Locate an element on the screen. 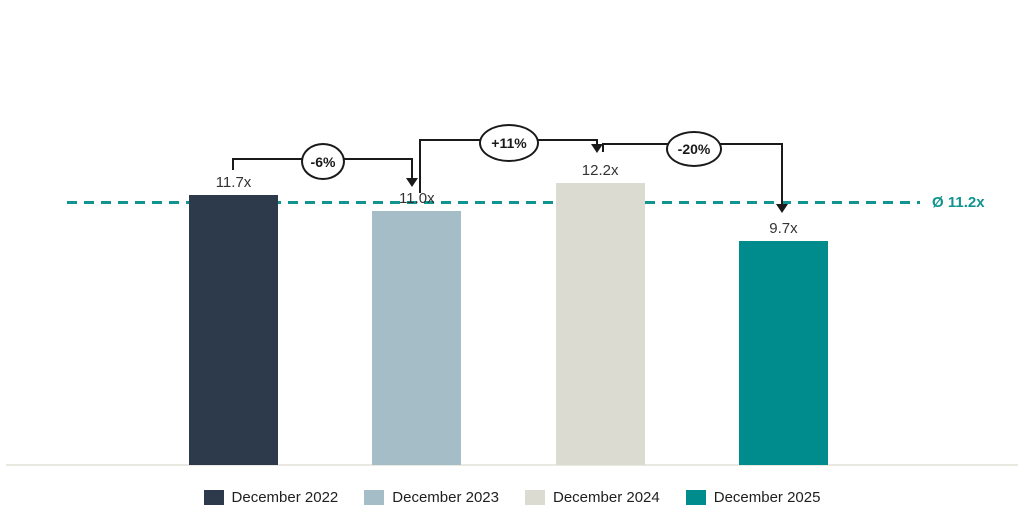  pct-change-badge: -6% is located at coordinates (323, 161).